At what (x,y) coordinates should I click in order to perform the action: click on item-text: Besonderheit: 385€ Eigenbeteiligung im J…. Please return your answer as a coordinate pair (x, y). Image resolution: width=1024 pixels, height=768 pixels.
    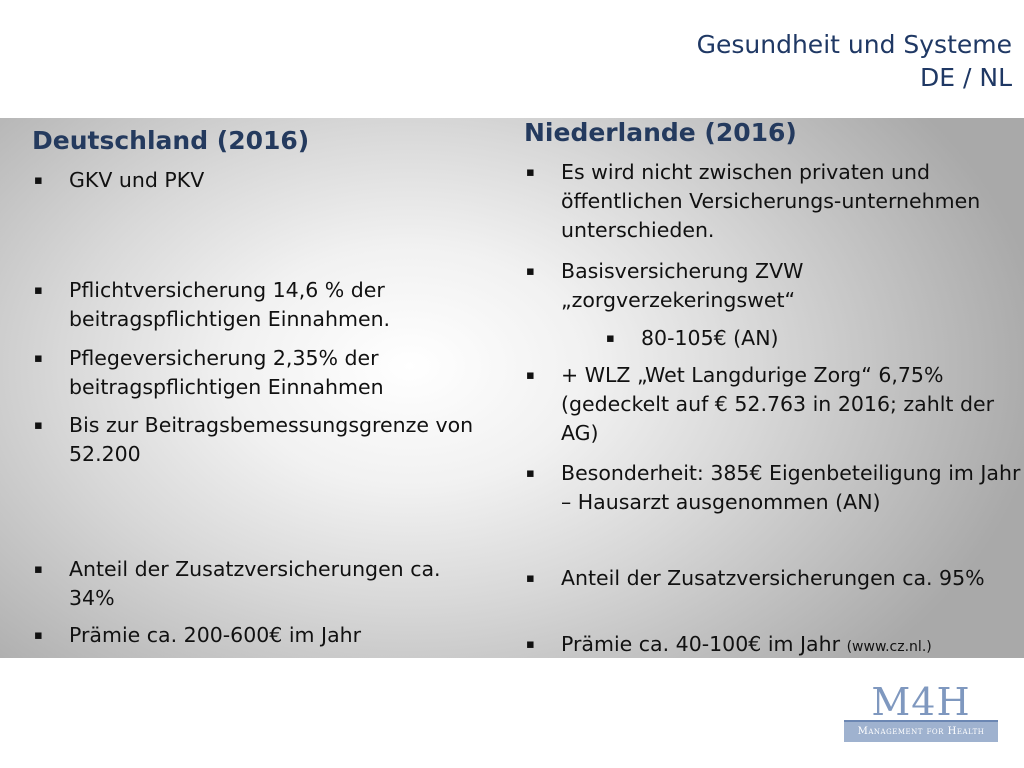
    Looking at the image, I should click on (791, 487).